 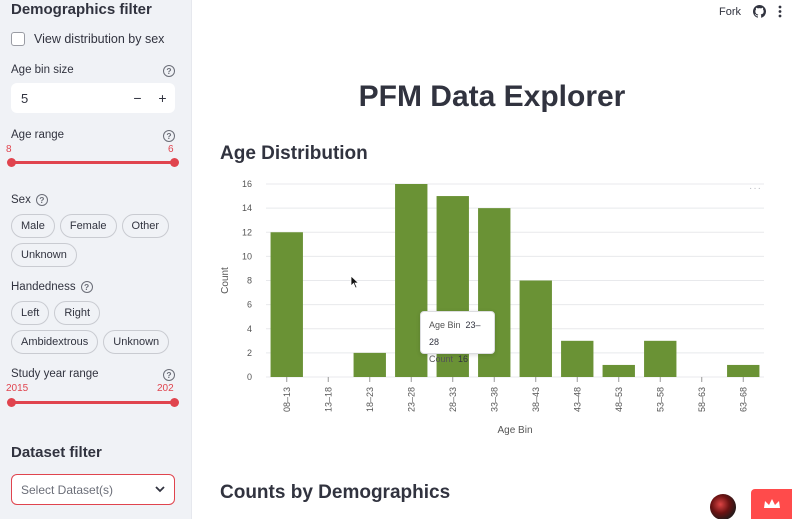 What do you see at coordinates (249, 329) in the screenshot?
I see `y-tick-label: 4` at bounding box center [249, 329].